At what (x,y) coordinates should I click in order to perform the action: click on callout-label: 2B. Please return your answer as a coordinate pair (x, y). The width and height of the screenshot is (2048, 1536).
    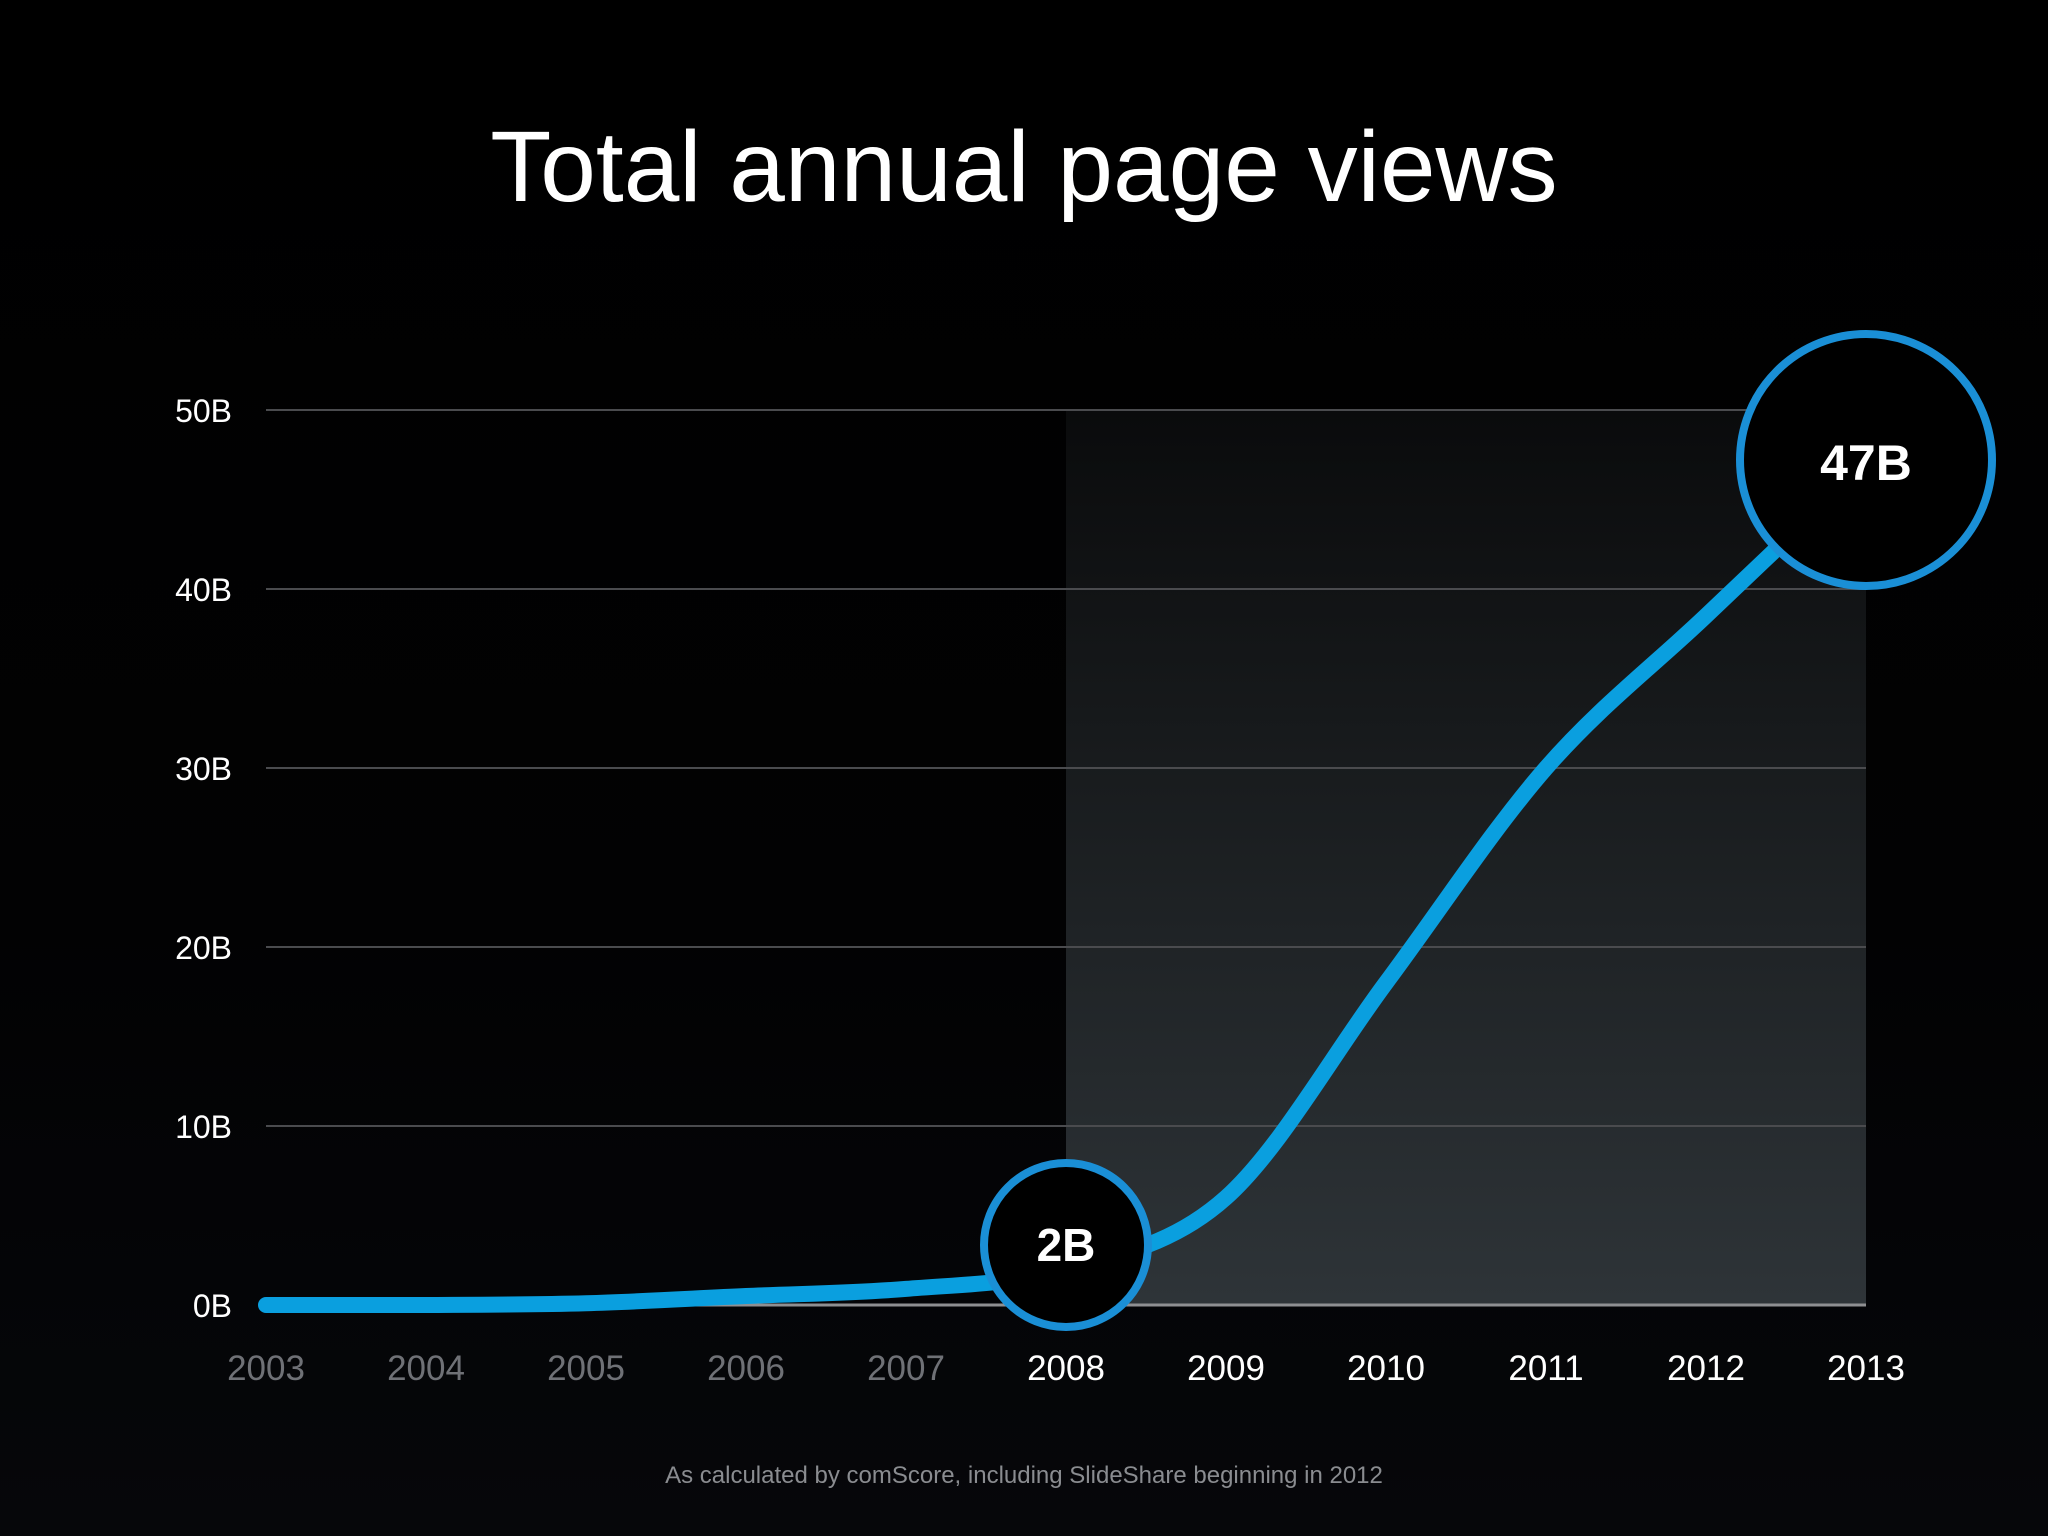
    Looking at the image, I should click on (1066, 1245).